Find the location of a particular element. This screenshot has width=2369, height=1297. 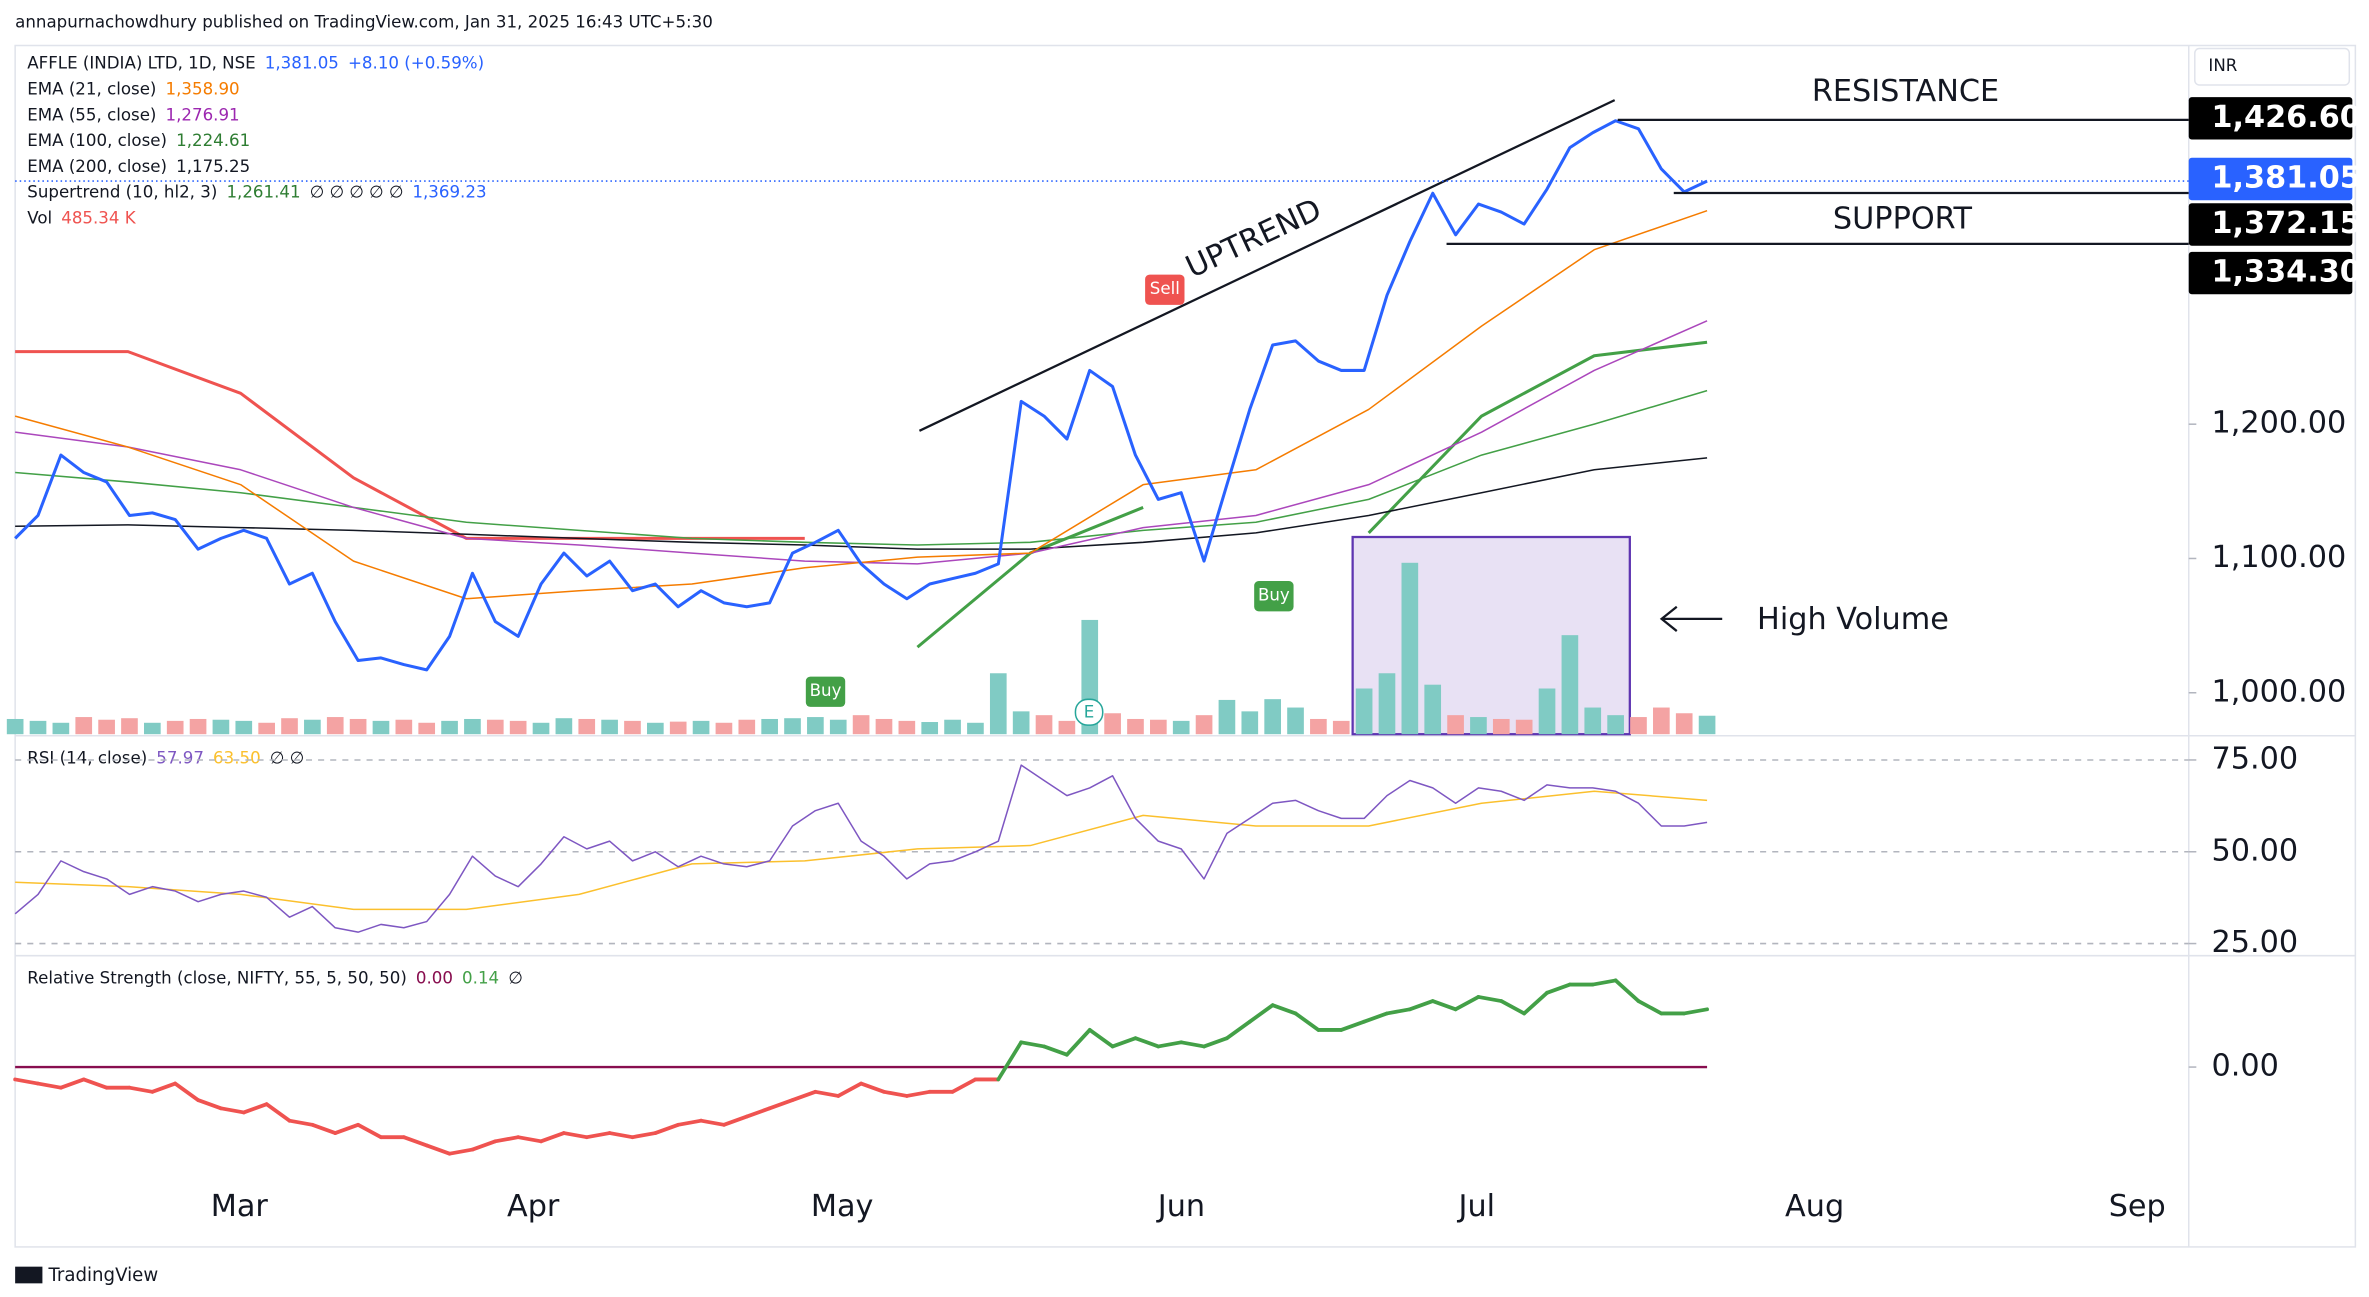

legend-entry: EMA (21, close) 1,358.90 is located at coordinates (133, 88).